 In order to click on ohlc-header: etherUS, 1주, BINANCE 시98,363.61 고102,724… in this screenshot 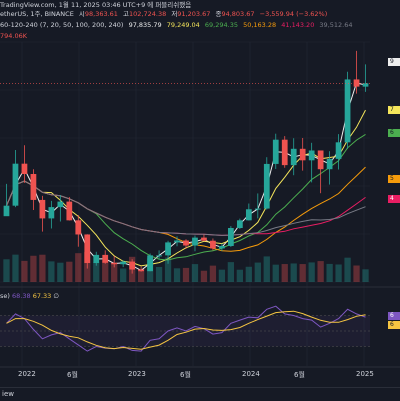, I will do `click(165, 14)`.